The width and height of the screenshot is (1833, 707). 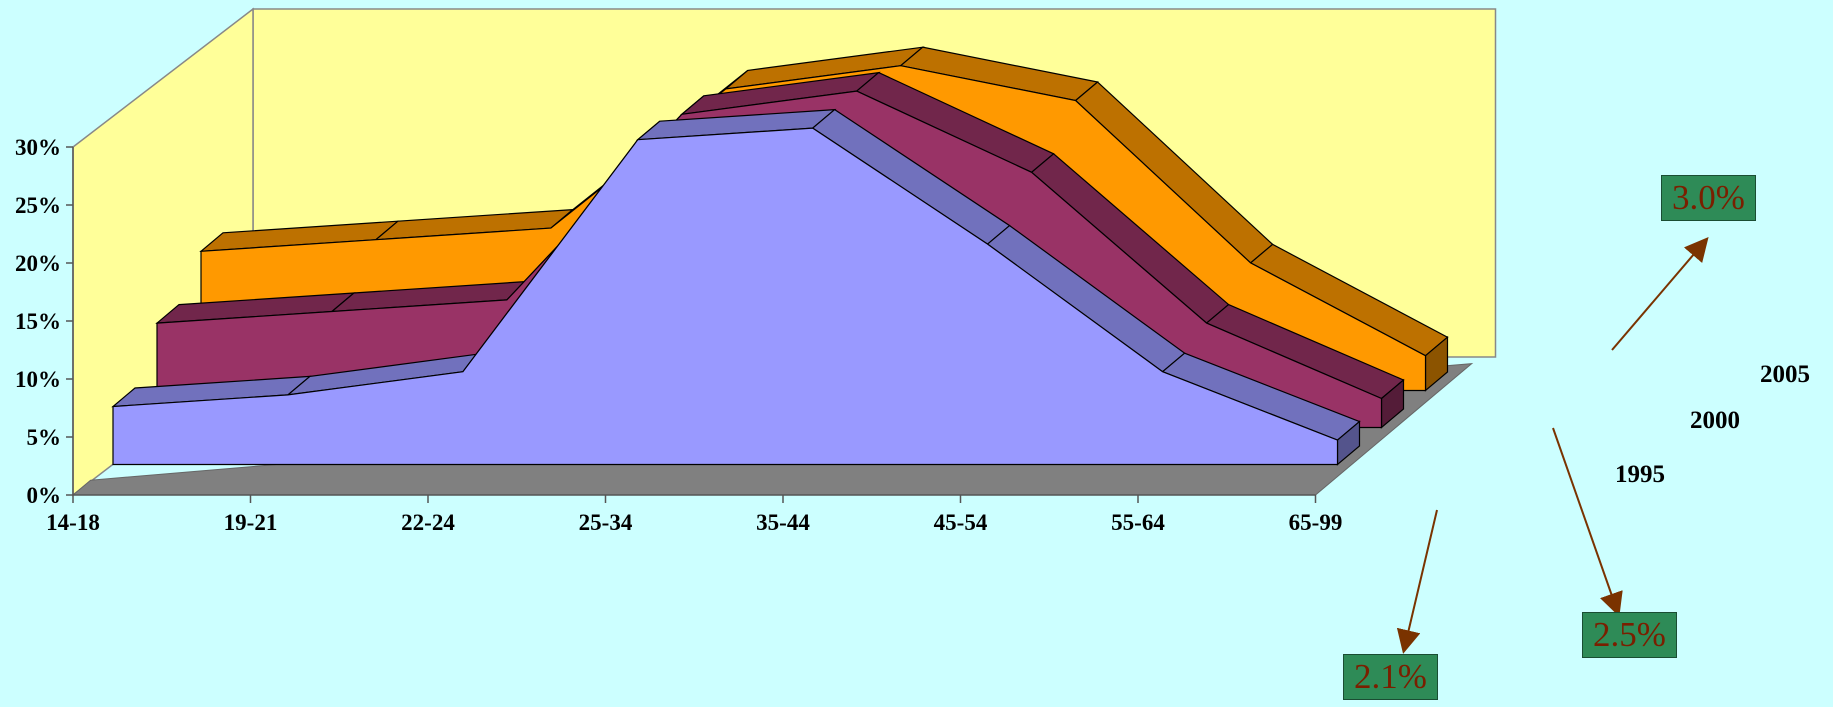 What do you see at coordinates (961, 522) in the screenshot?
I see `x-tick-label: 45-54` at bounding box center [961, 522].